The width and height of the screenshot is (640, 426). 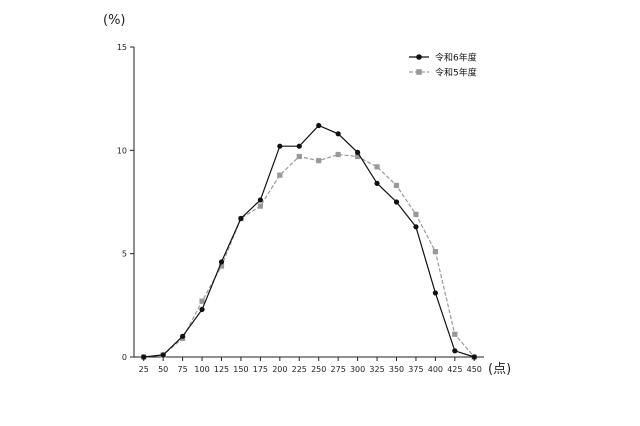 I want to click on x-axis-unit-label: (点), so click(x=499, y=369).